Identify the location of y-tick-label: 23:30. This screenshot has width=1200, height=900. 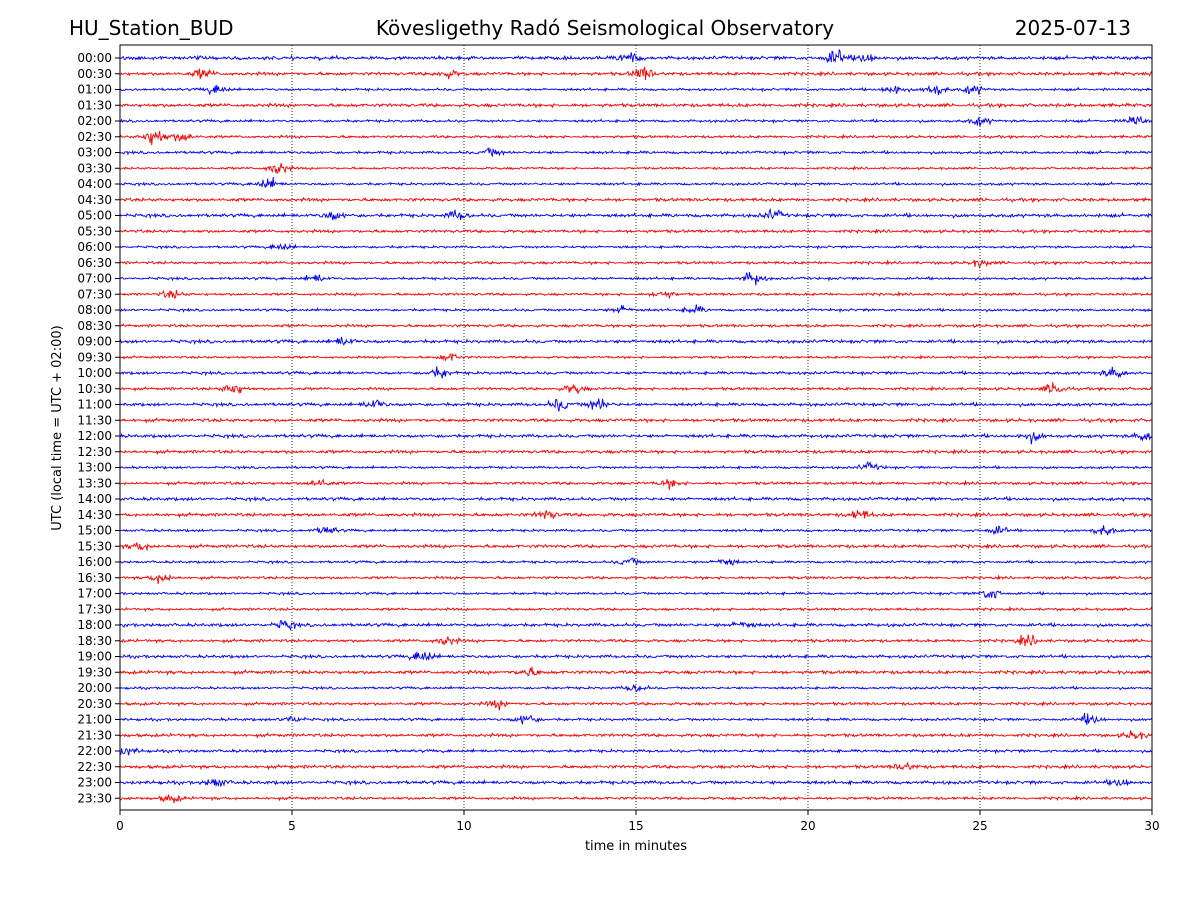
(94, 798).